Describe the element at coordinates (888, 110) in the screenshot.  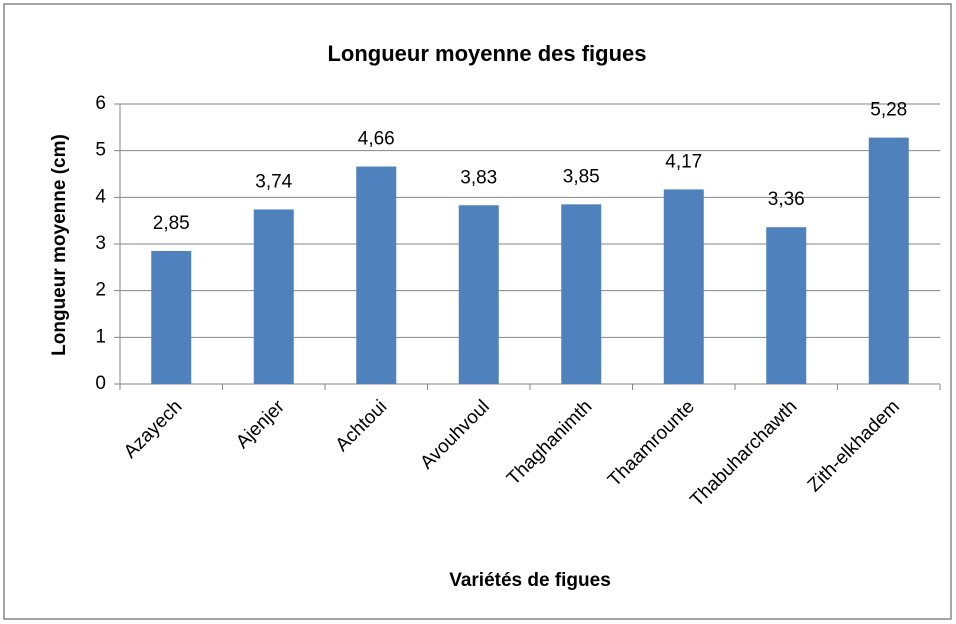
I see `value-label: 5,28` at that location.